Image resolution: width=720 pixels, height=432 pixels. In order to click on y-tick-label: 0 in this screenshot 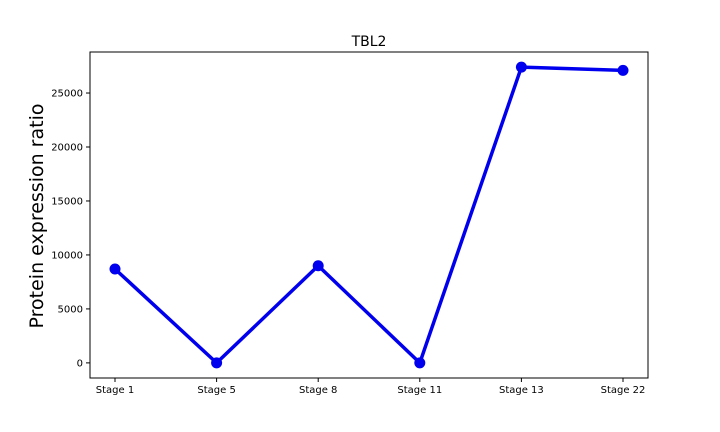, I will do `click(80, 363)`.